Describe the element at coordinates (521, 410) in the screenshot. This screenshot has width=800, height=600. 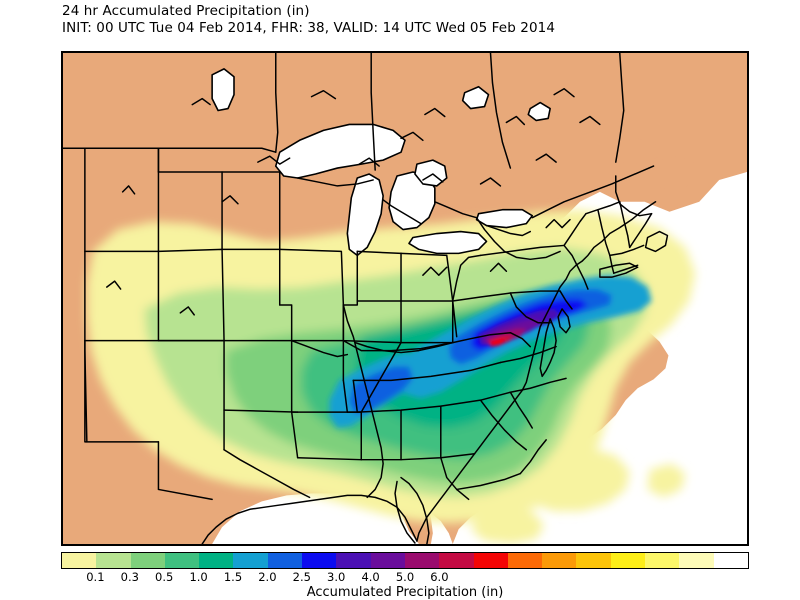
I see `nc-sc` at that location.